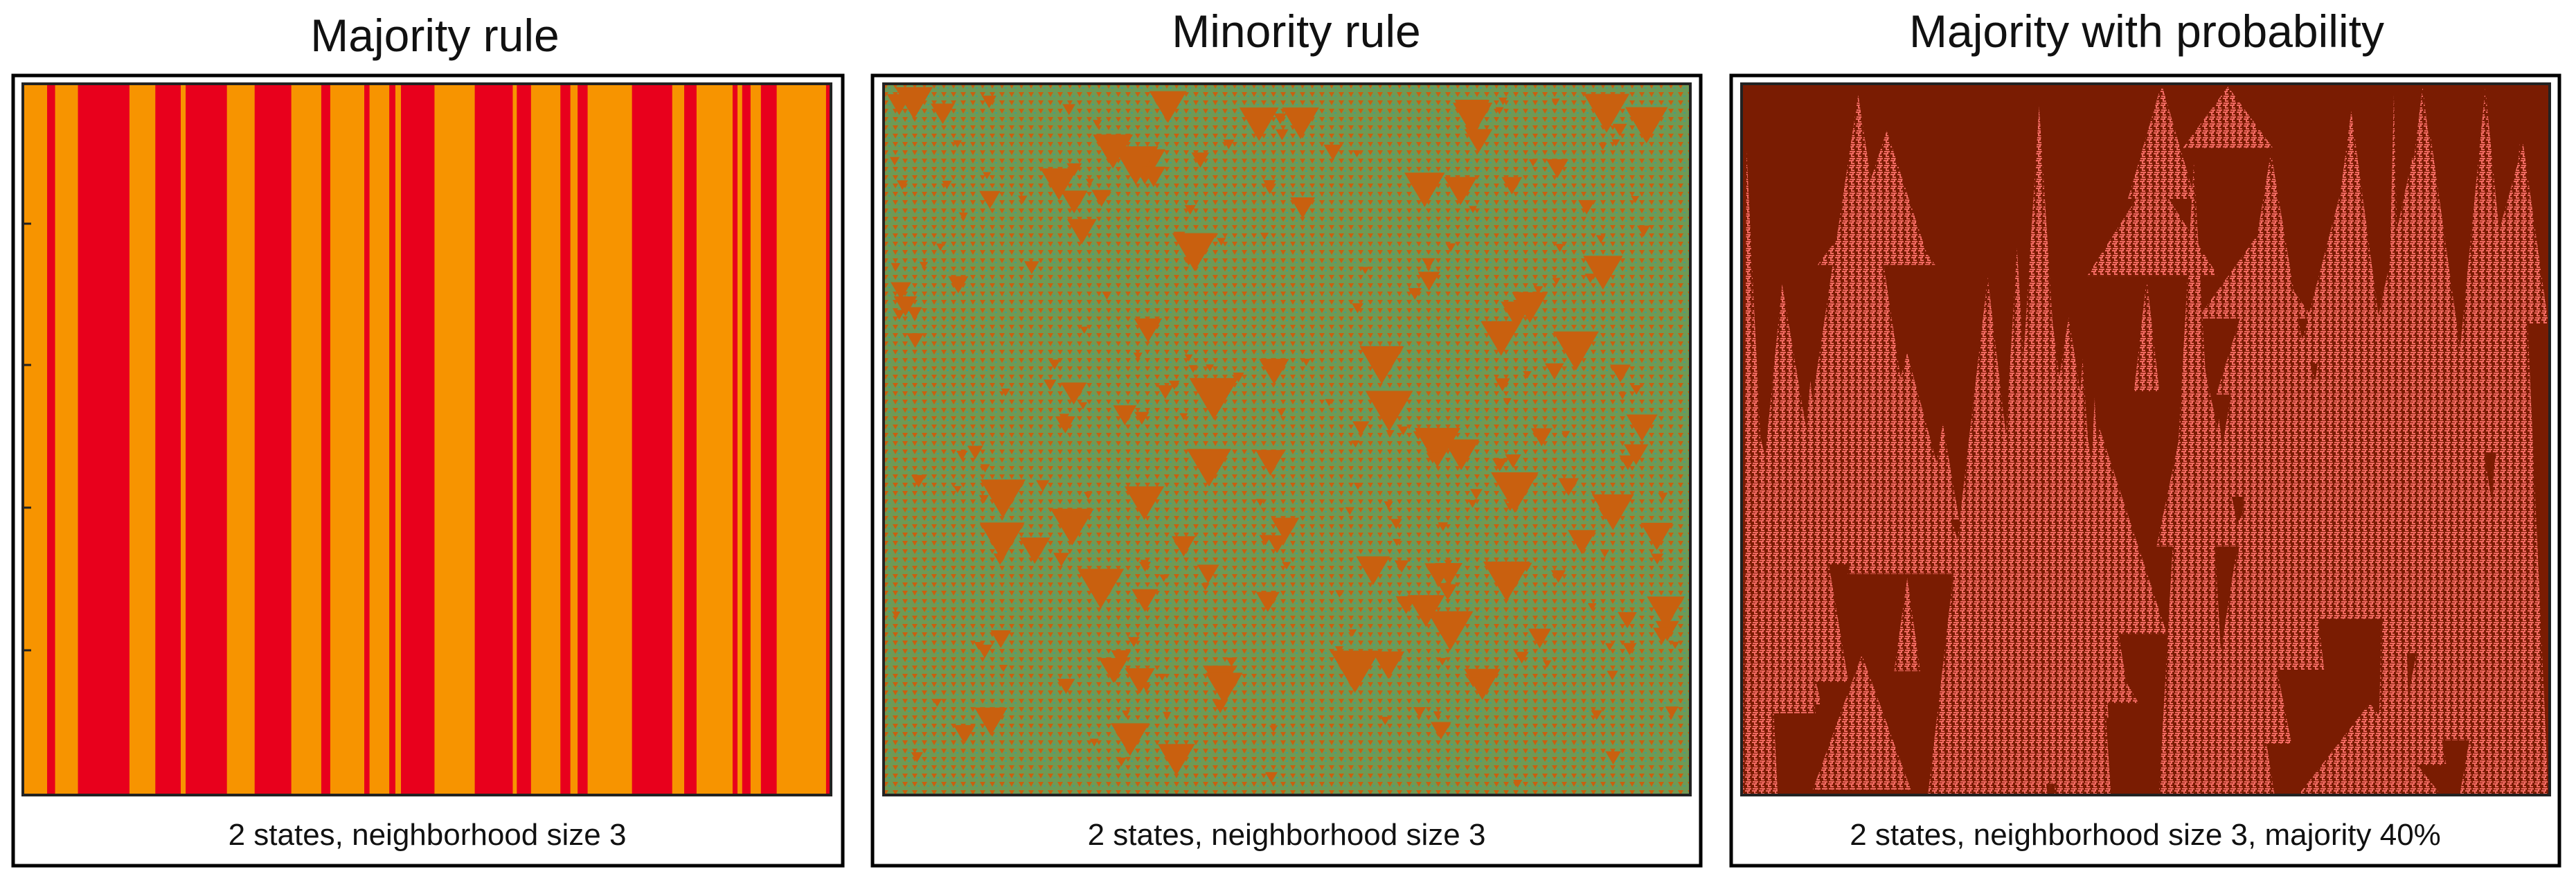  What do you see at coordinates (1287, 835) in the screenshot?
I see `panel-caption: 2 states, neighborhood size 3` at bounding box center [1287, 835].